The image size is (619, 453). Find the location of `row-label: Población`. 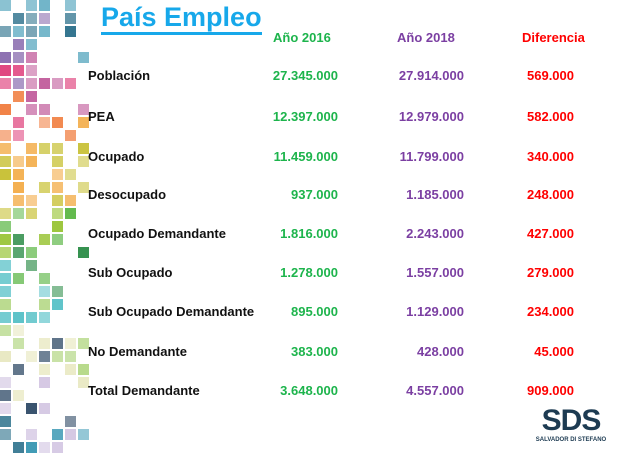

row-label: Población is located at coordinates (119, 75).